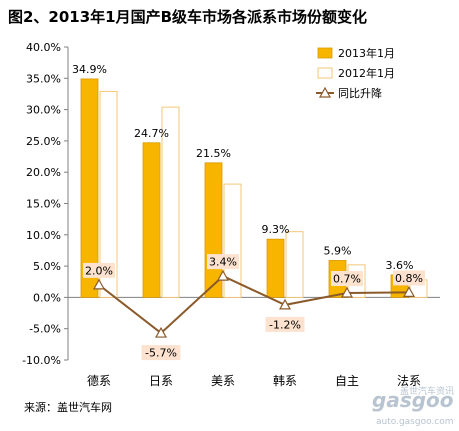 The image size is (459, 431). I want to click on x-tick-label: 美系, so click(223, 381).